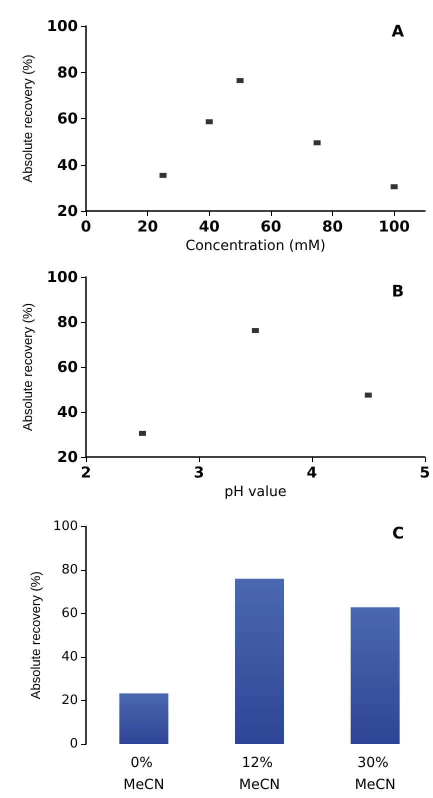 Image resolution: width=433 pixels, height=798 pixels. Describe the element at coordinates (398, 291) in the screenshot. I see `chart-title: B` at that location.